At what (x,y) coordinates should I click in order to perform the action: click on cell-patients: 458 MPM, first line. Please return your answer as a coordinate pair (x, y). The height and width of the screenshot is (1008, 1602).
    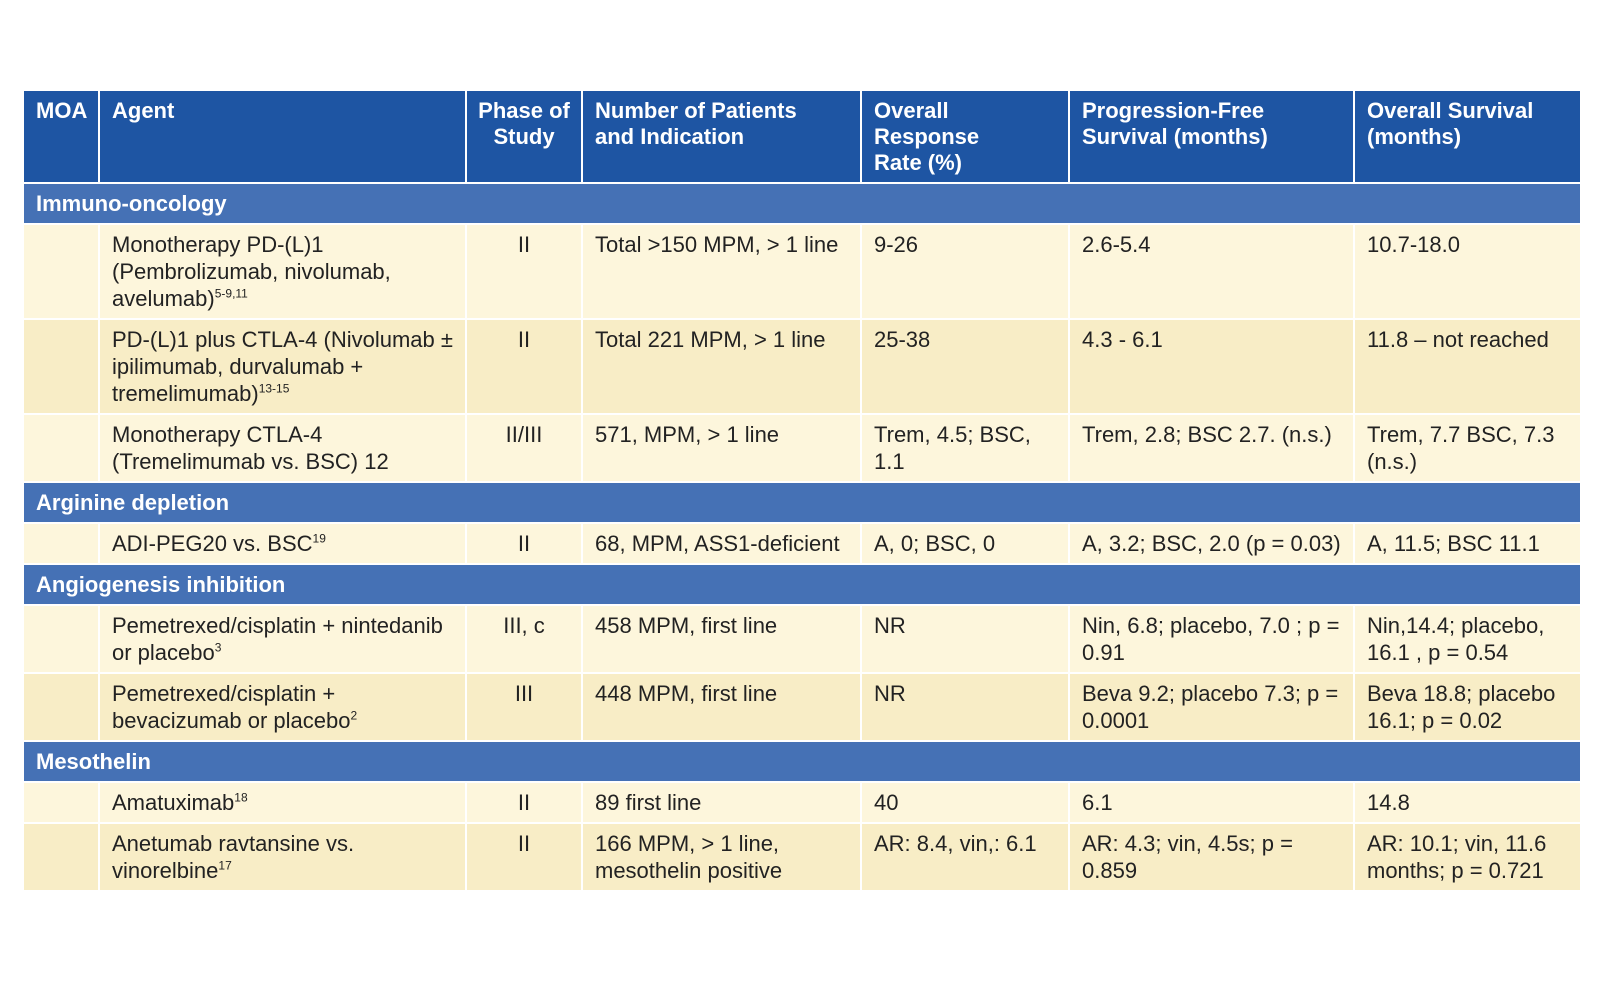
    Looking at the image, I should click on (722, 638).